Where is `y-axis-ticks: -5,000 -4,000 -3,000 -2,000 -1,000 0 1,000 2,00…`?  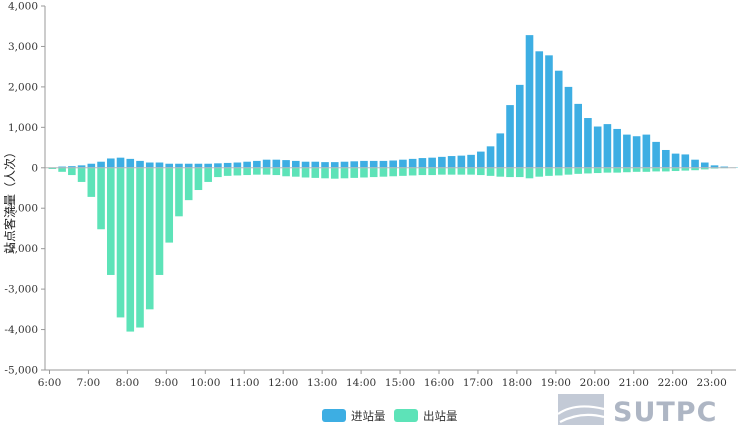
y-axis-ticks: -5,000 -4,000 -3,000 -2,000 -1,000 0 1,000 2,00… is located at coordinates (24, 189).